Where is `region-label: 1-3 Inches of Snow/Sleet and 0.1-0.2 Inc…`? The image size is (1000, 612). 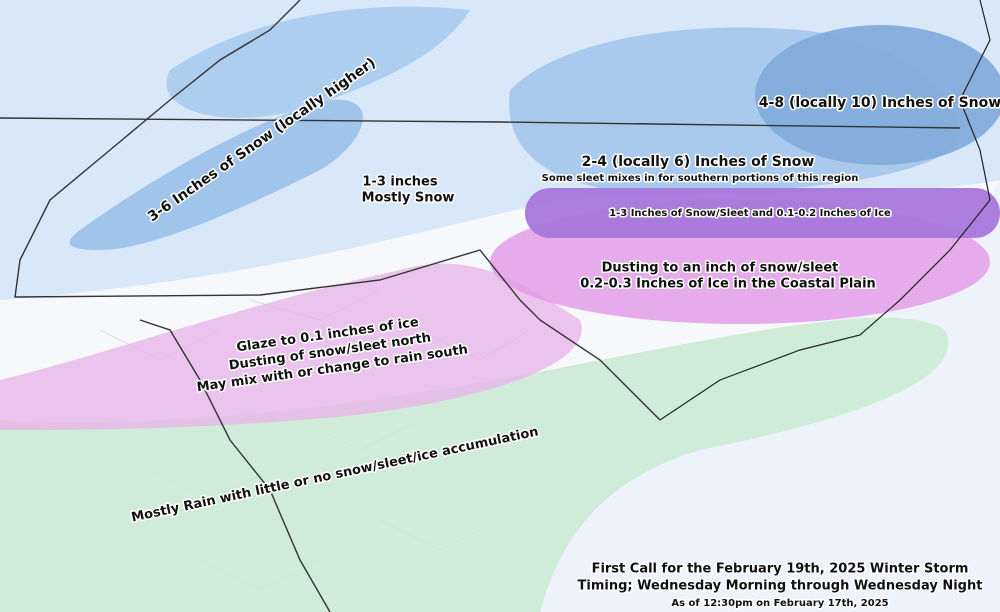
region-label: 1-3 Inches of Snow/Sleet and 0.1-0.2 Inc… is located at coordinates (750, 213).